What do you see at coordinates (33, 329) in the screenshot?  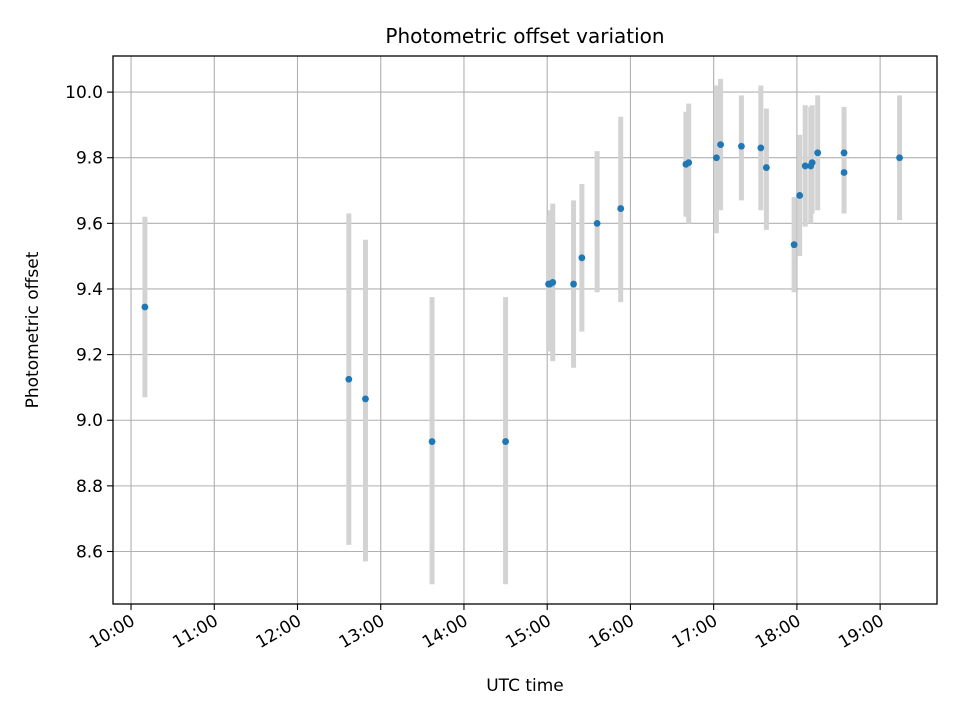 I see `y-axis-label: Photometric offset` at bounding box center [33, 329].